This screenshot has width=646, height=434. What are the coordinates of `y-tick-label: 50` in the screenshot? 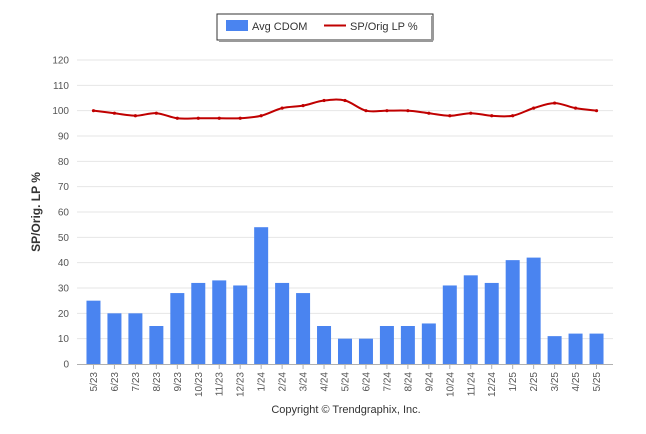 It's located at (64, 238).